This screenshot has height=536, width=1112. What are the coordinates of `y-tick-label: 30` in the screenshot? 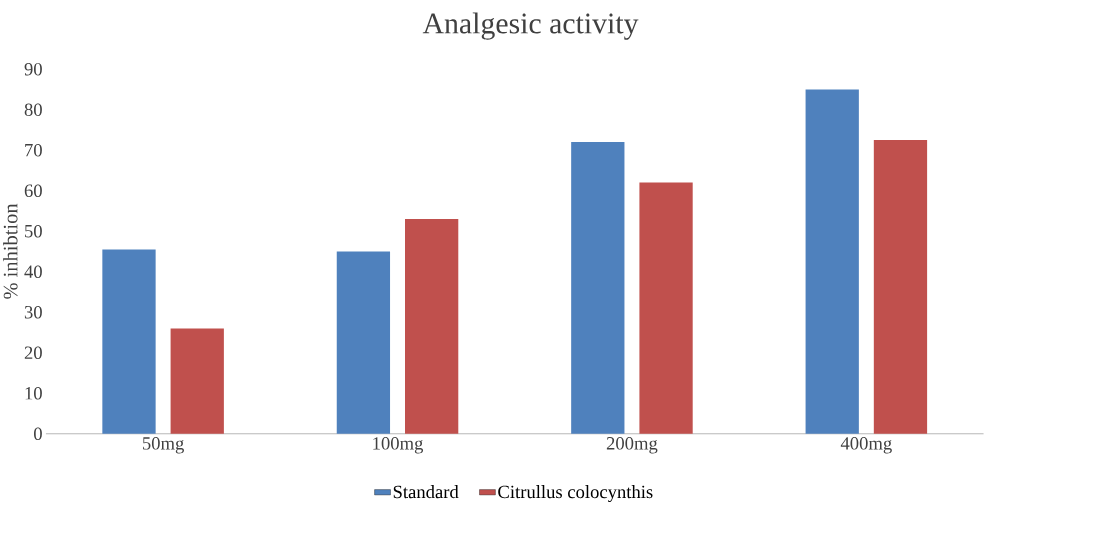 It's located at (33, 312).